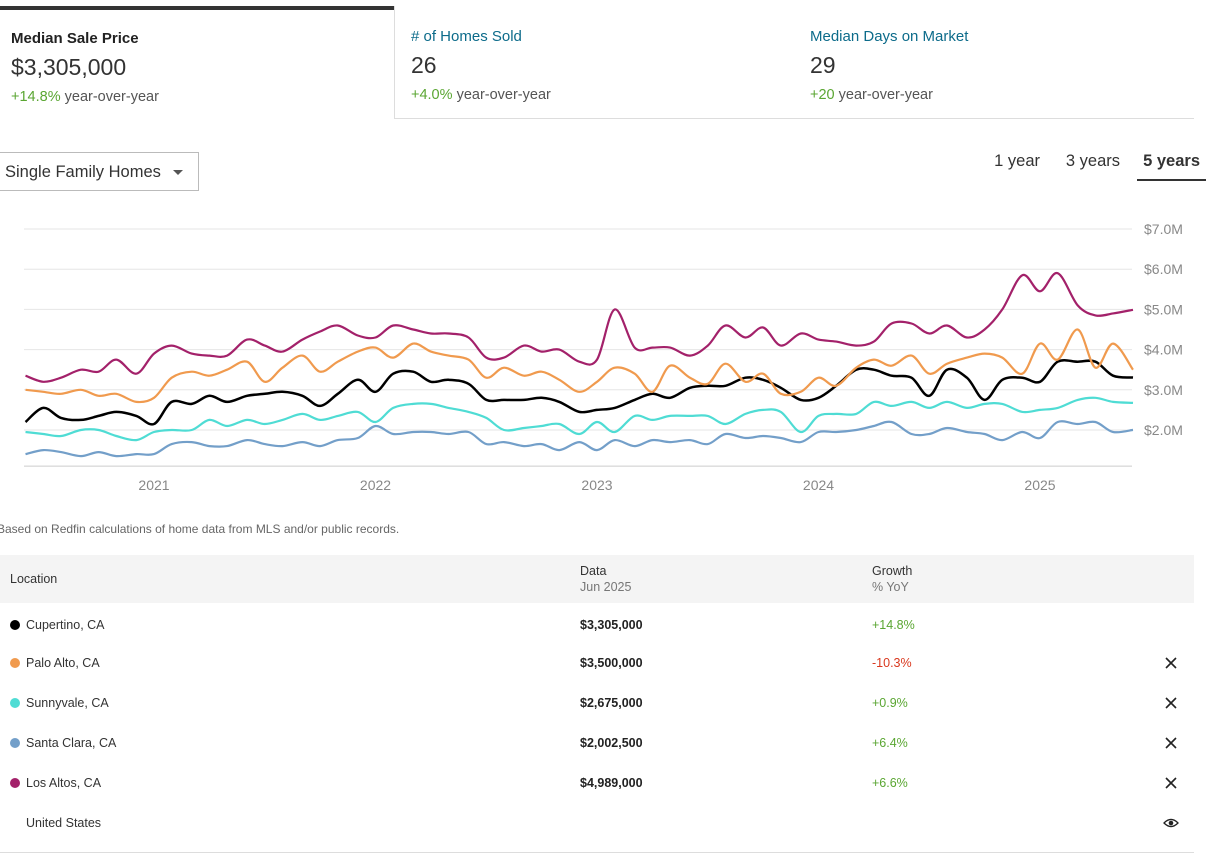 The width and height of the screenshot is (1232, 867). What do you see at coordinates (890, 743) in the screenshot?
I see `row-growth: +6.4%` at bounding box center [890, 743].